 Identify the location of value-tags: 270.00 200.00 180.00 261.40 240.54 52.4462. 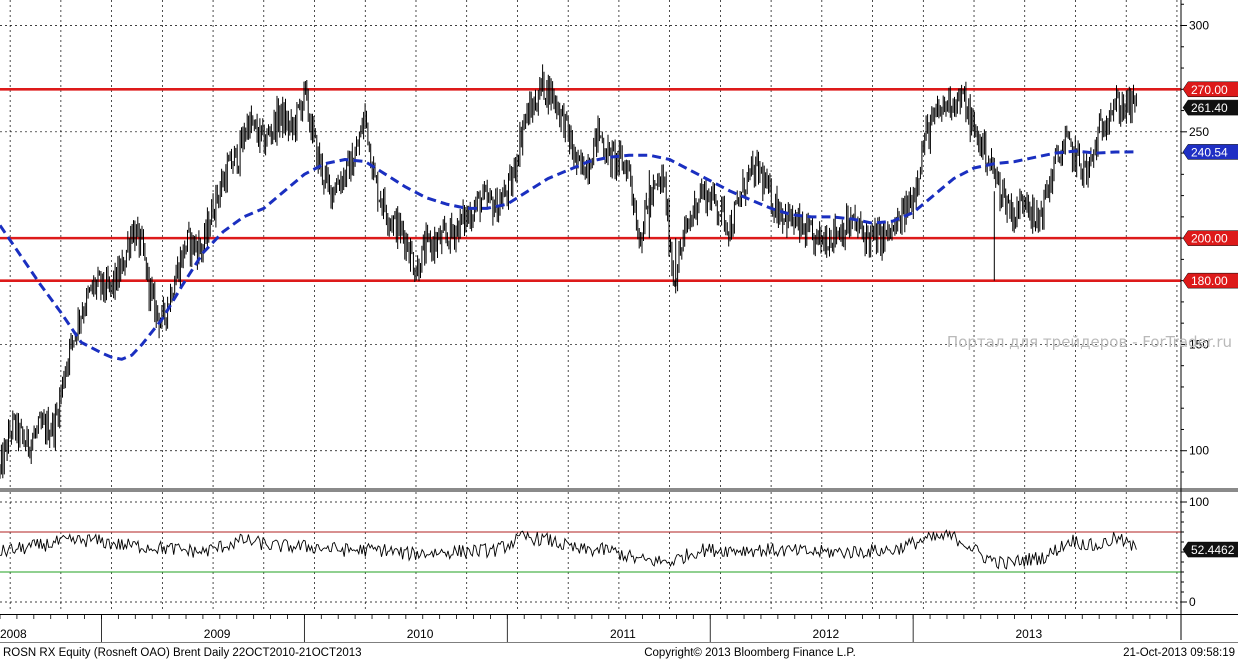
(1210, 319).